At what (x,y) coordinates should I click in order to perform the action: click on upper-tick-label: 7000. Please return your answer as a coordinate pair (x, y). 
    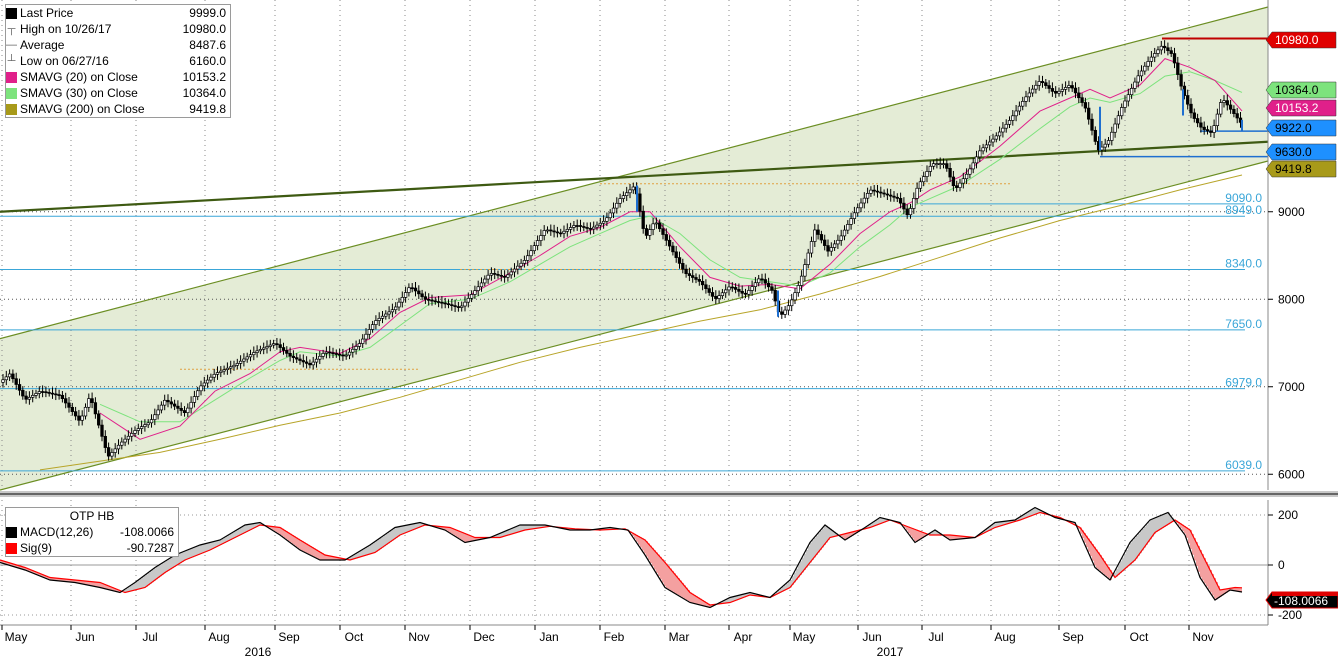
    Looking at the image, I should click on (1291, 387).